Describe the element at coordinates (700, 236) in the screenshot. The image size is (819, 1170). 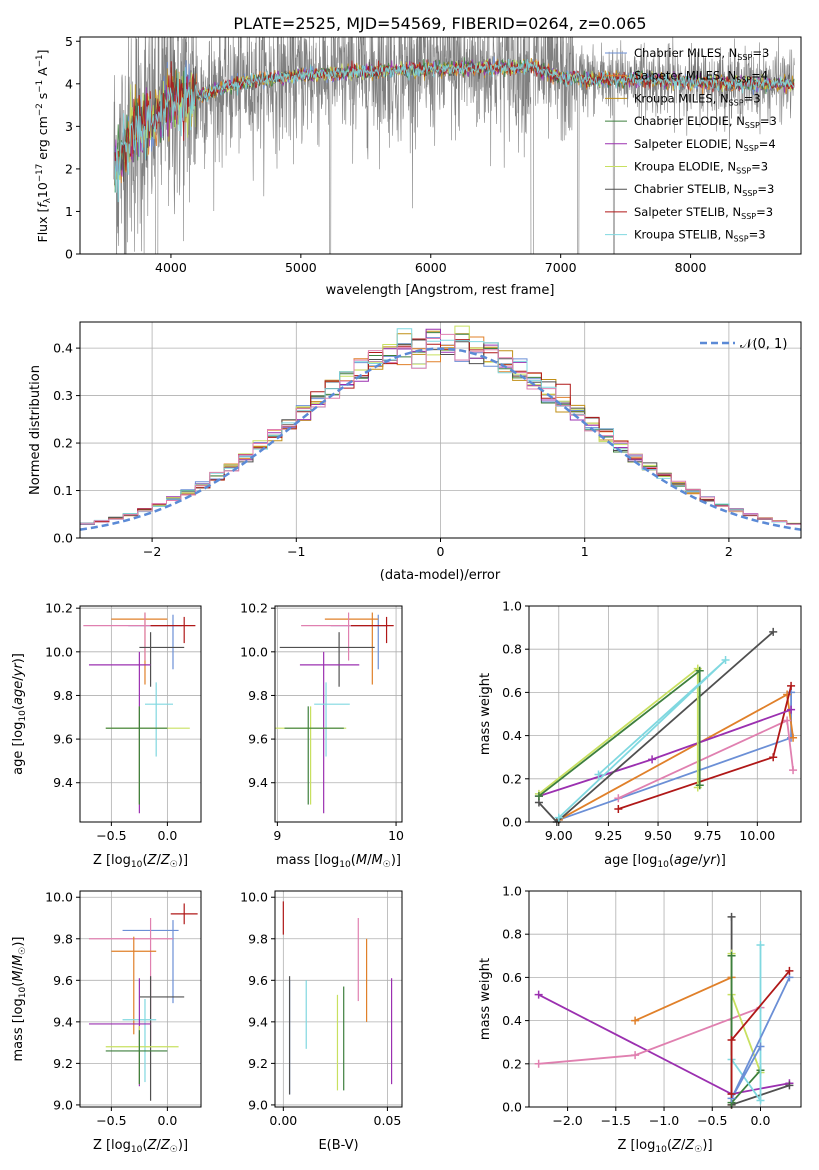
I see `legend-entry: Kroupa STELIB, NSSP=3` at that location.